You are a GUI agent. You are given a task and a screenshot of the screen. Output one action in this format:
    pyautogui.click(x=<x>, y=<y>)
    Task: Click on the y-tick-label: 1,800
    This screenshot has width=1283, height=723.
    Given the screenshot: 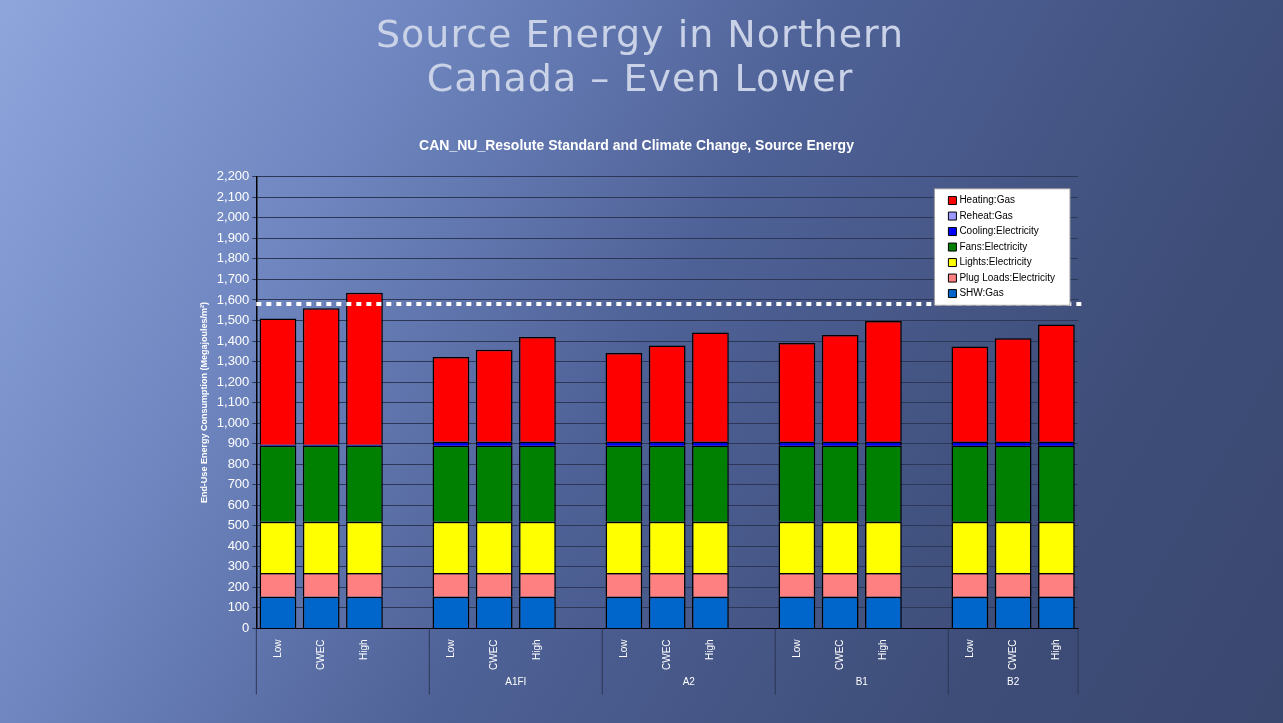 What is the action you would take?
    pyautogui.click(x=233, y=258)
    